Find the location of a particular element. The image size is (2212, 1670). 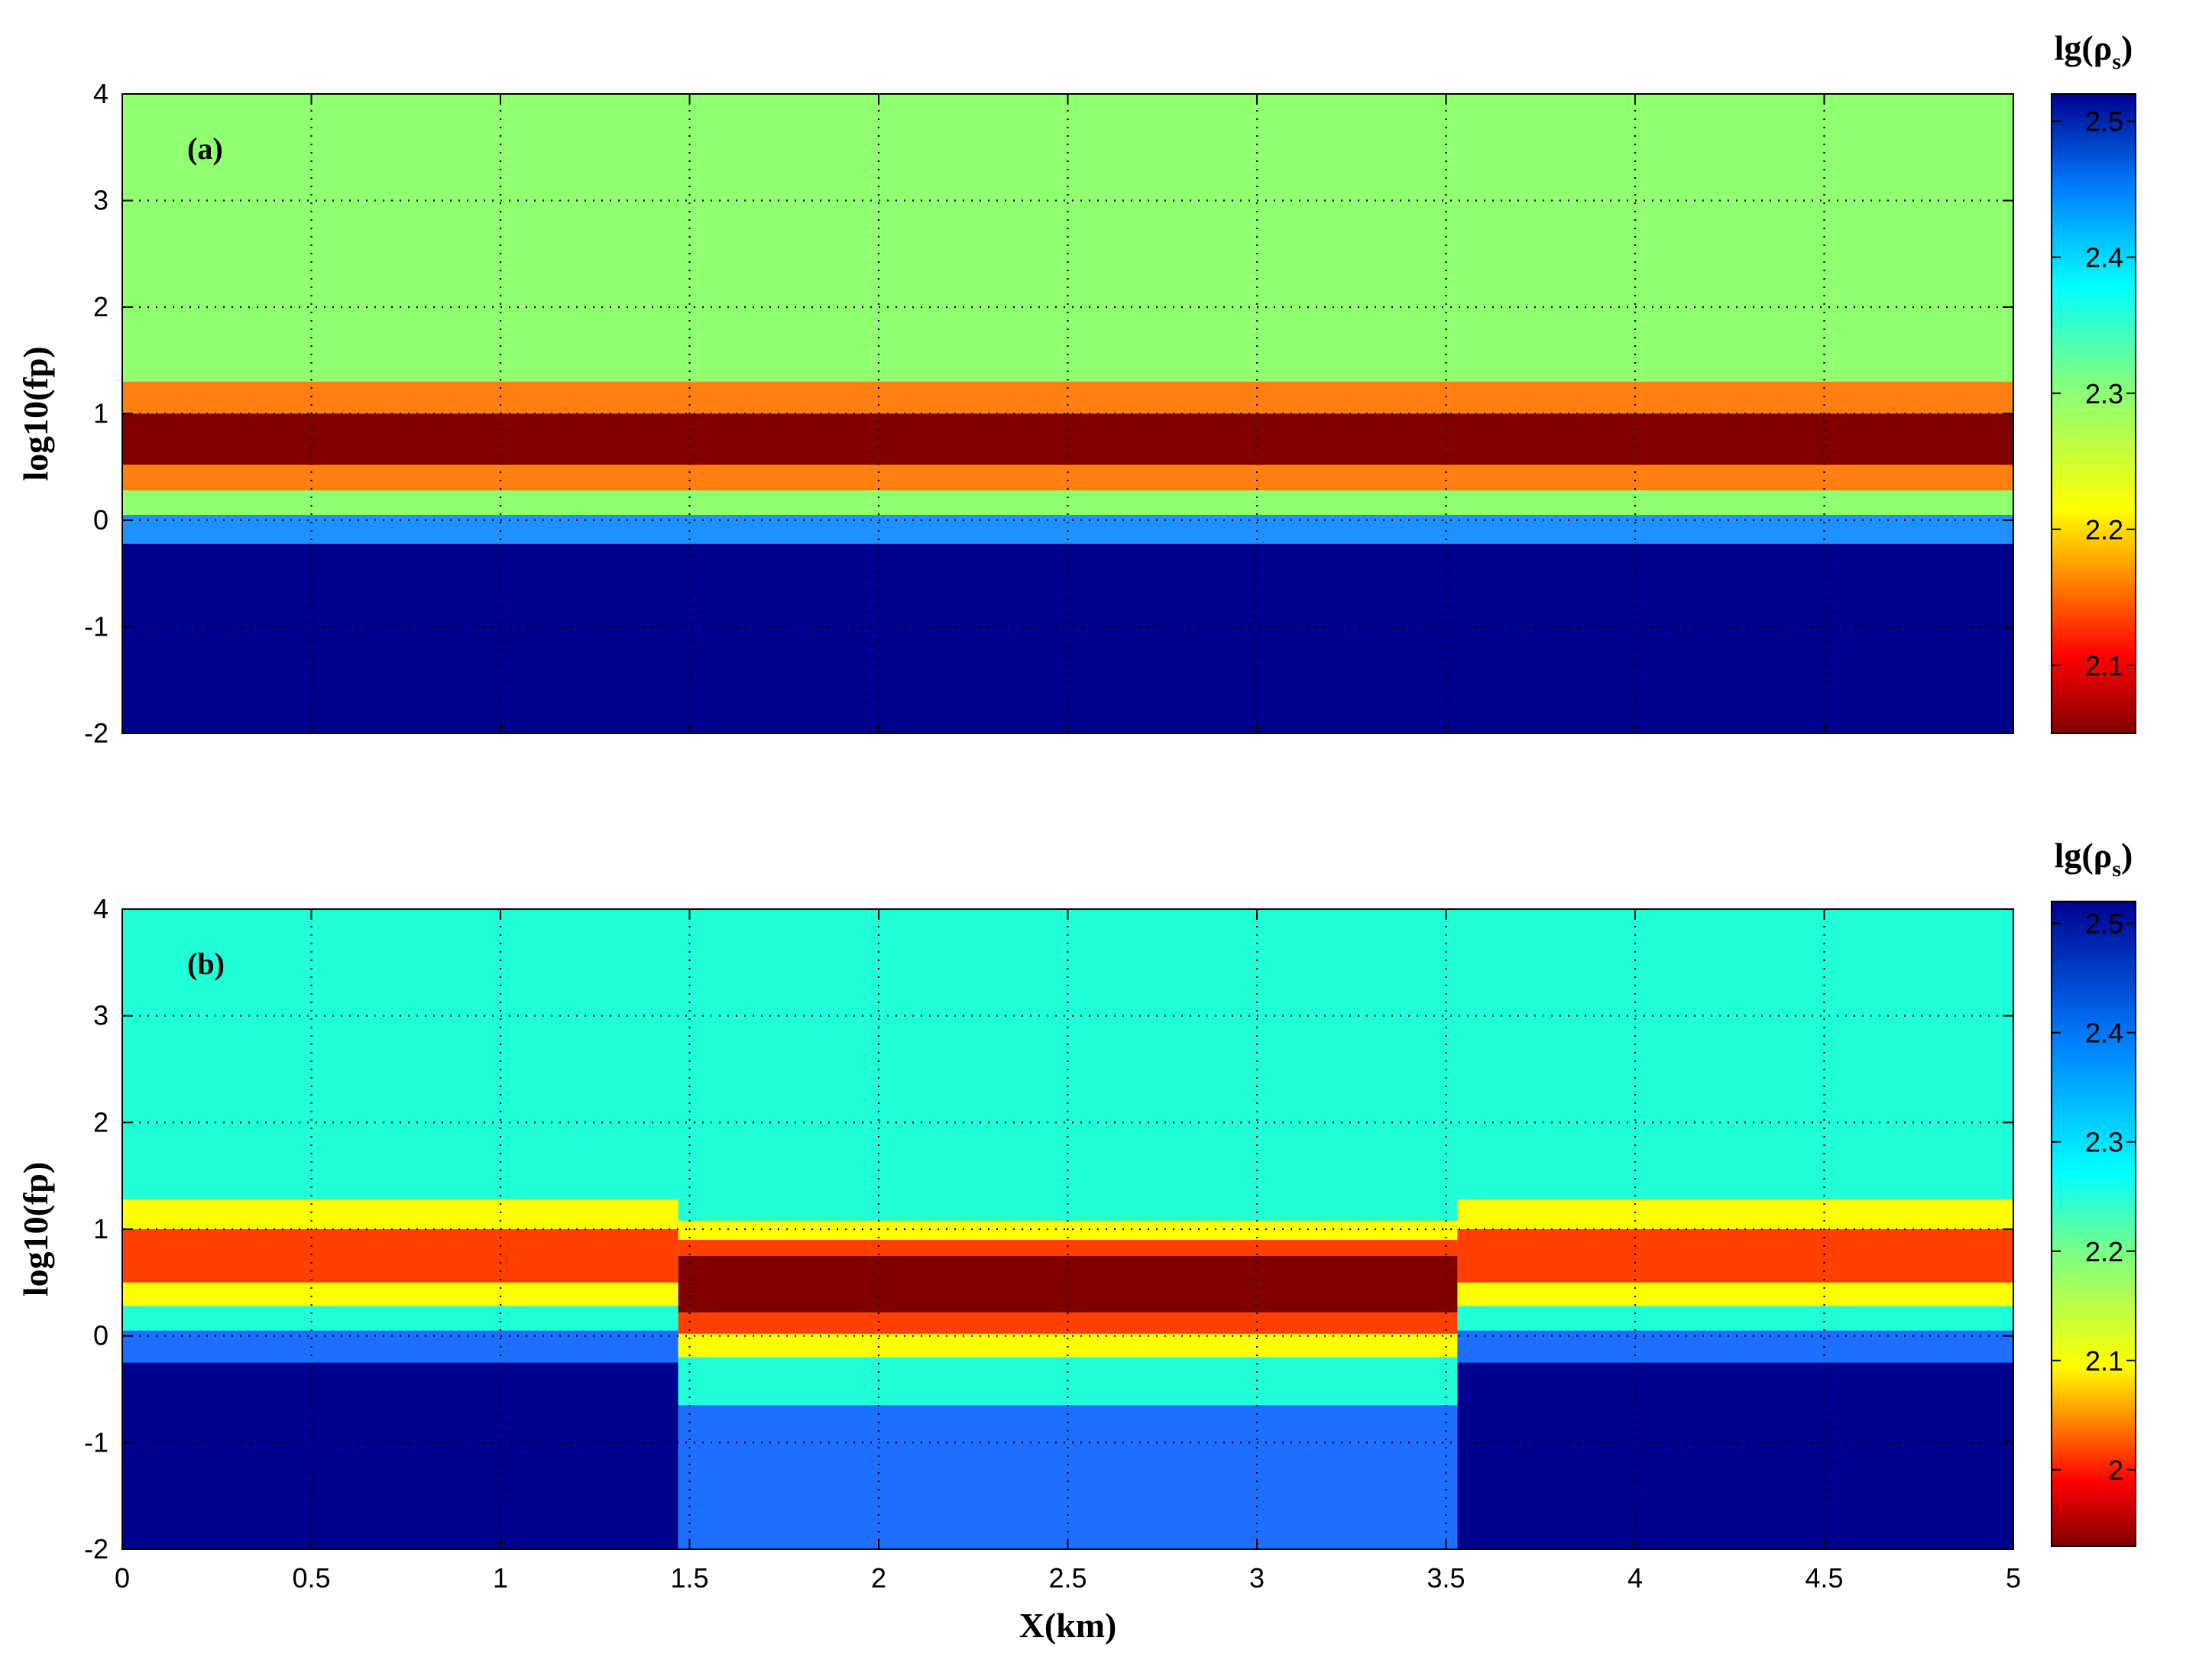

panel-b-x-axis-title: X(km) is located at coordinates (1068, 1625).